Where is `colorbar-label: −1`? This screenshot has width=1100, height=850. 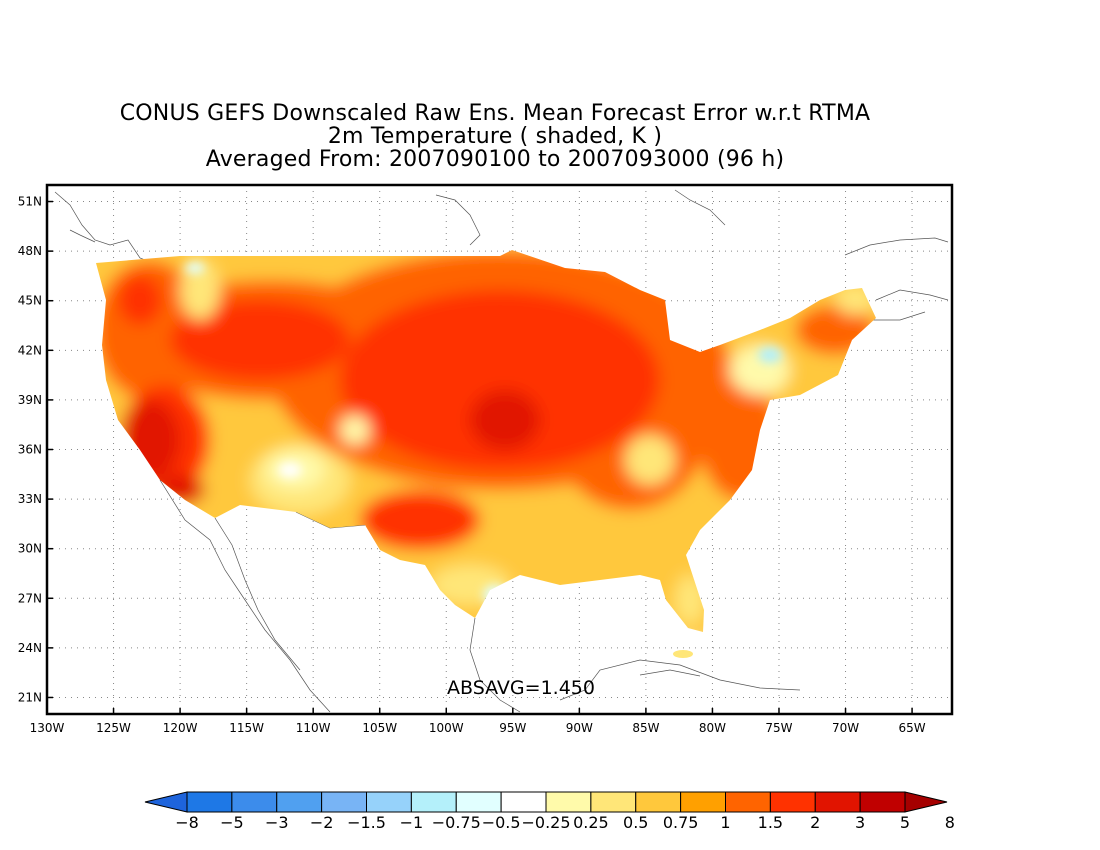 colorbar-label: −1 is located at coordinates (412, 822).